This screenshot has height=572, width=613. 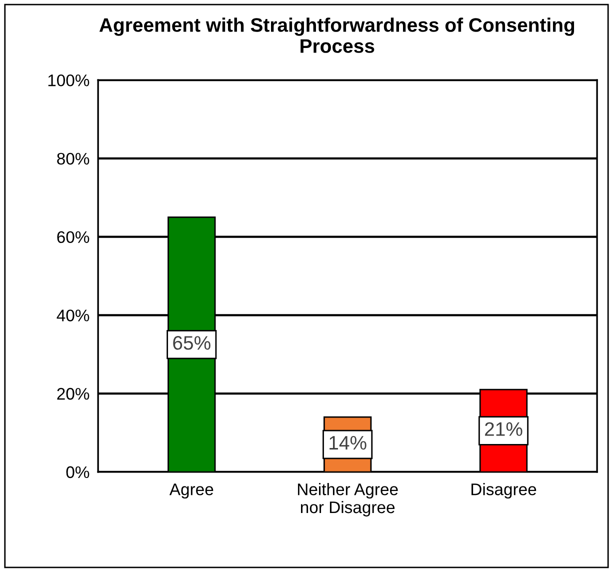 What do you see at coordinates (73, 237) in the screenshot?
I see `y-tick-label: 60%` at bounding box center [73, 237].